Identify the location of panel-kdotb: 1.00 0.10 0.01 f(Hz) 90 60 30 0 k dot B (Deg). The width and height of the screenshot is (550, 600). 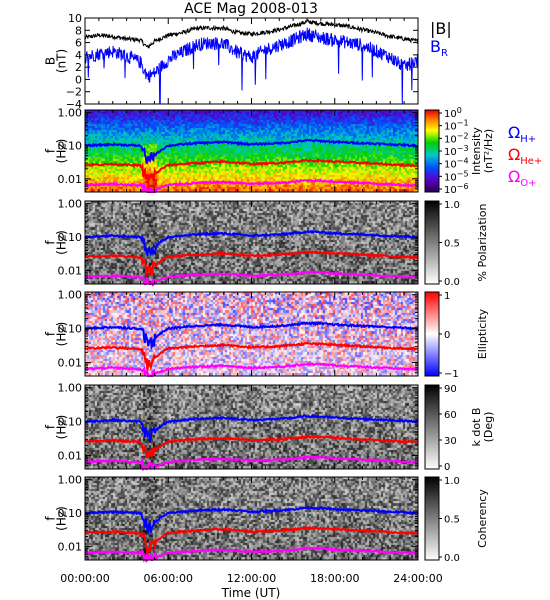
(270, 427).